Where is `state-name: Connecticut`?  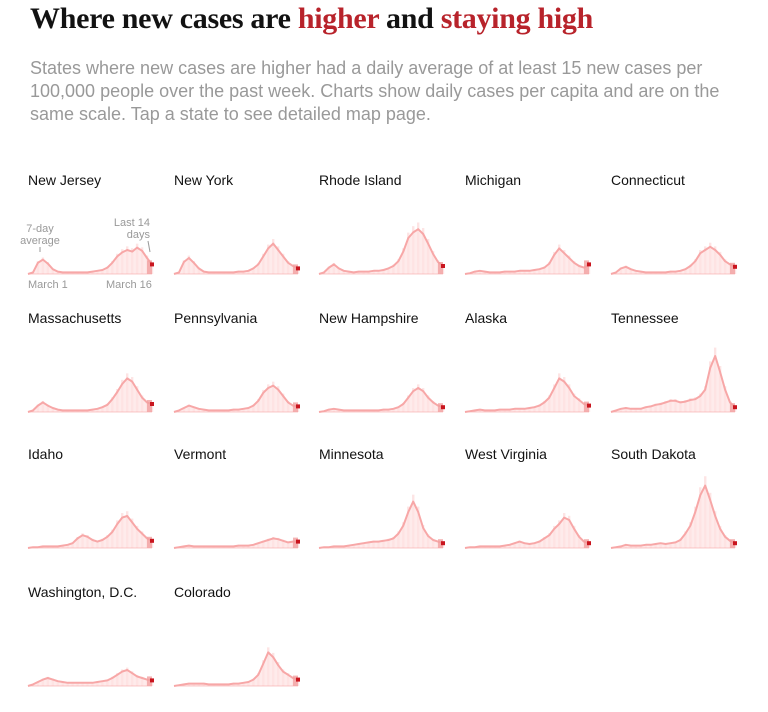 state-name: Connecticut is located at coordinates (648, 180).